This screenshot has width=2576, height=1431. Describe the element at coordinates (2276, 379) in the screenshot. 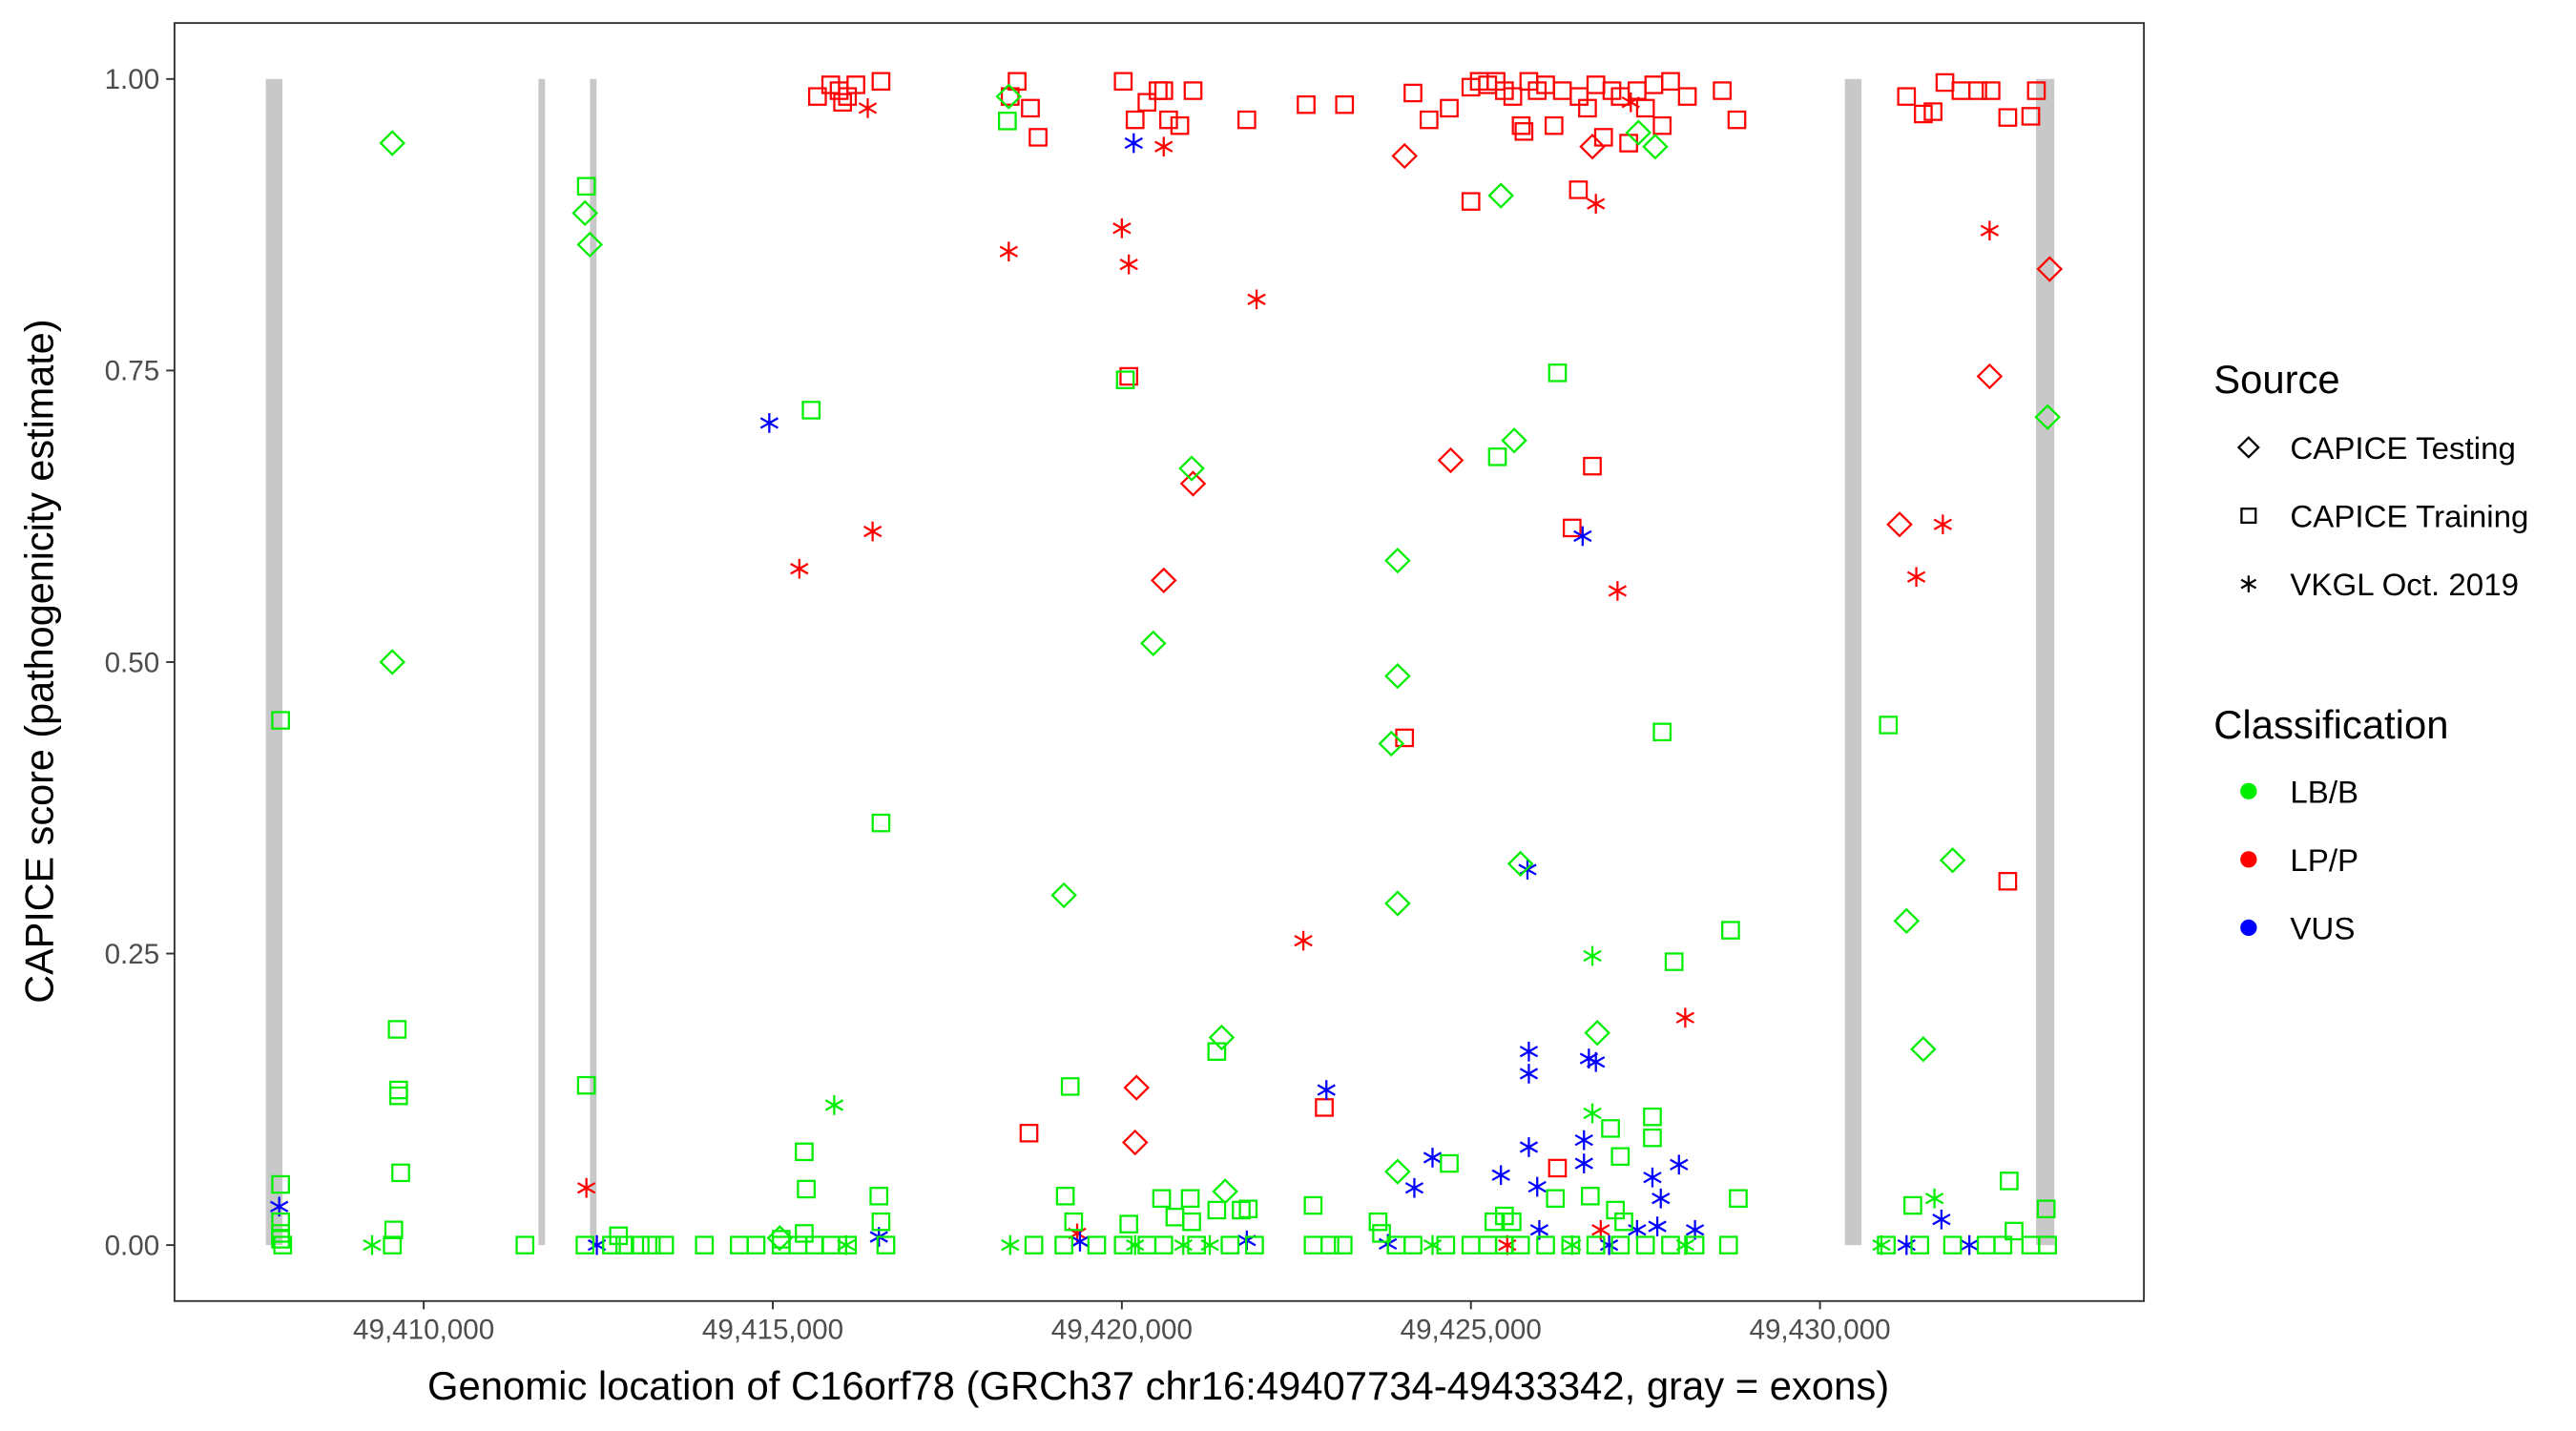

I see `legend-source-title: Source` at that location.